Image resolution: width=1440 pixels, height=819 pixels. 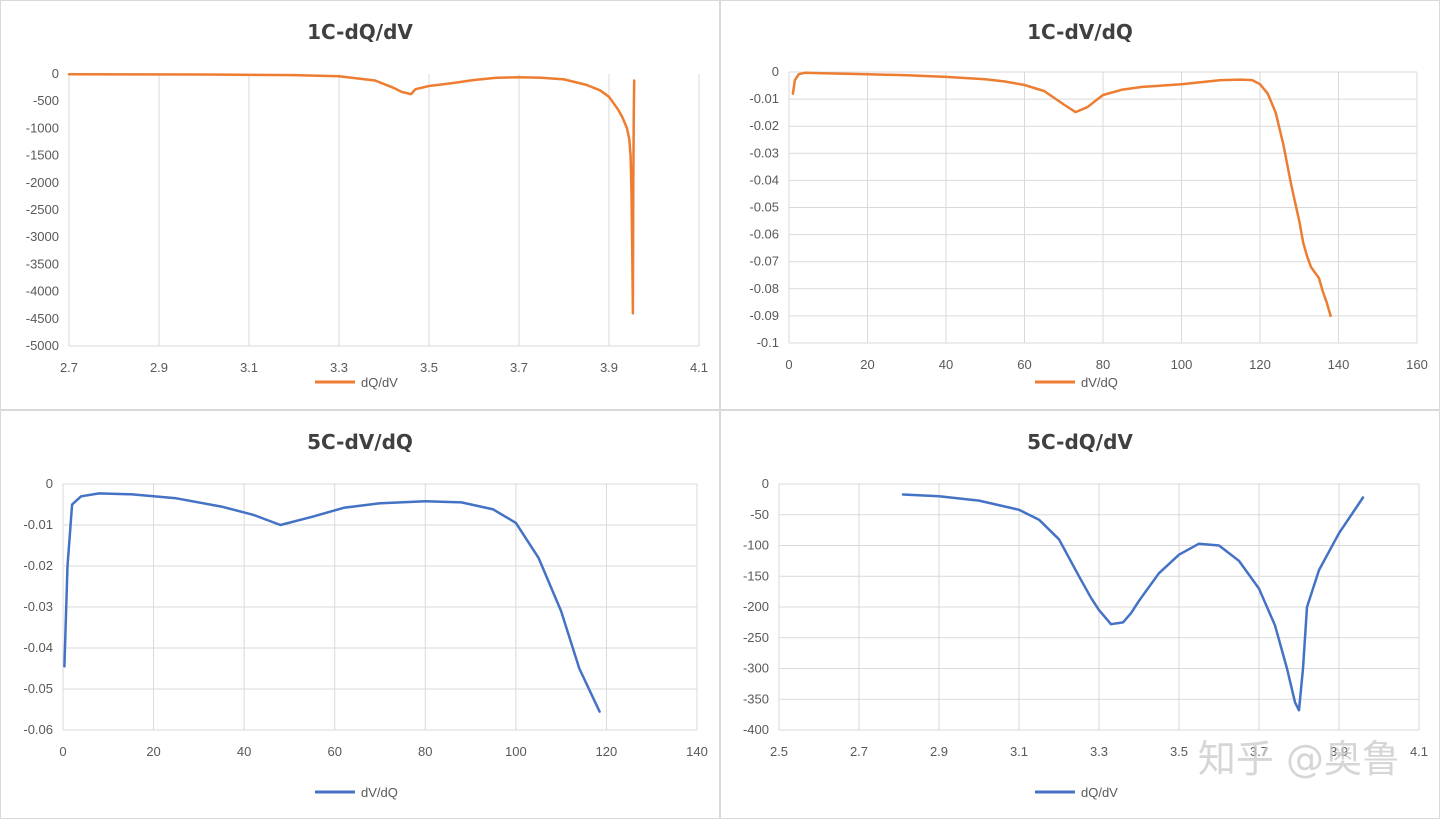 I want to click on y-tick-label: -4500, so click(x=42, y=318).